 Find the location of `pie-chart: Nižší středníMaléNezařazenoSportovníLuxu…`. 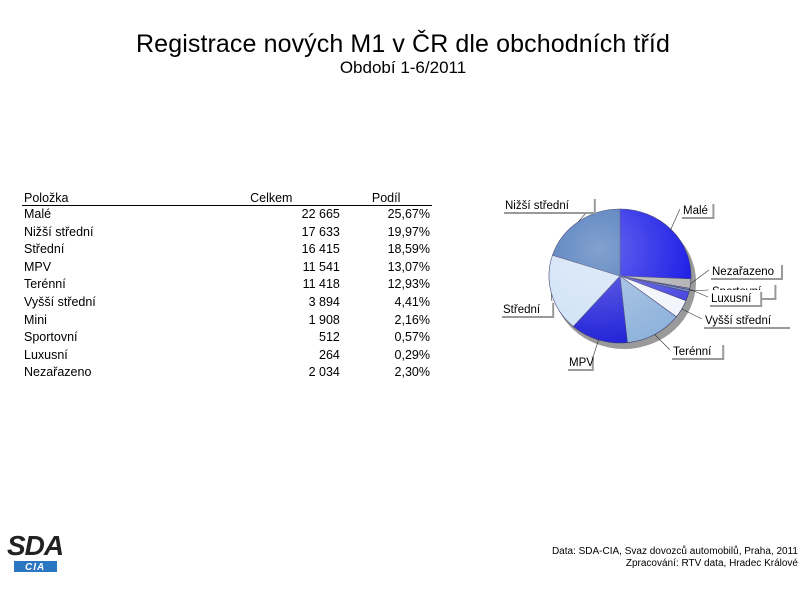

pie-chart: Nižší středníMaléNezařazenoSportovníLuxu… is located at coordinates (645, 284).